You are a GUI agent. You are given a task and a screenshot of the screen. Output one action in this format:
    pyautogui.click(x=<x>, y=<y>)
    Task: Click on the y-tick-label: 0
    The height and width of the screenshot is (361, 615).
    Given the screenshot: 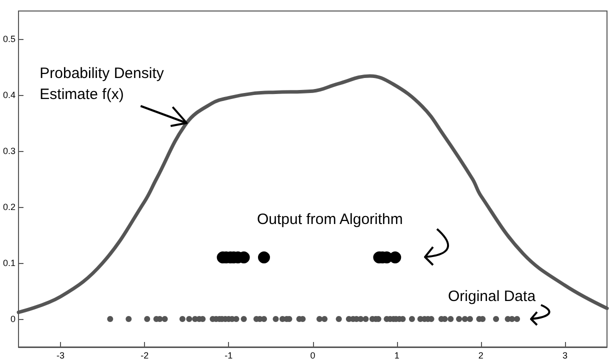 What is the action you would take?
    pyautogui.click(x=13, y=319)
    